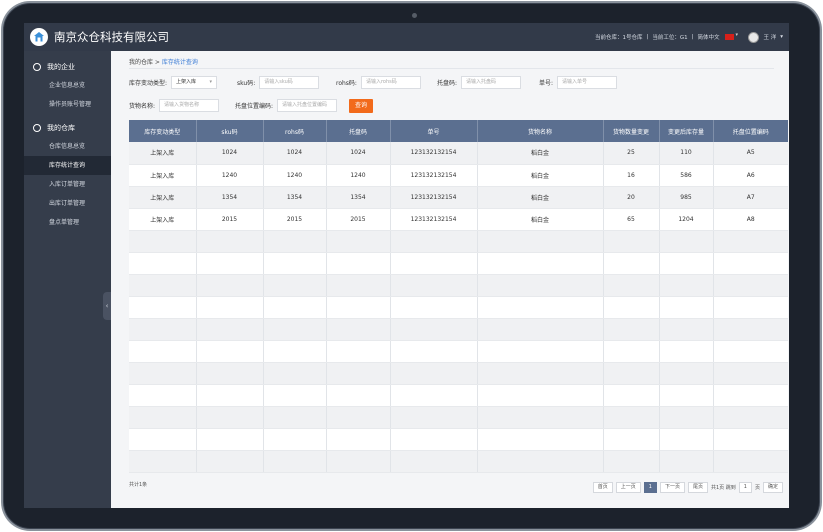  I want to click on column-header: 变更后库存量, so click(686, 131).